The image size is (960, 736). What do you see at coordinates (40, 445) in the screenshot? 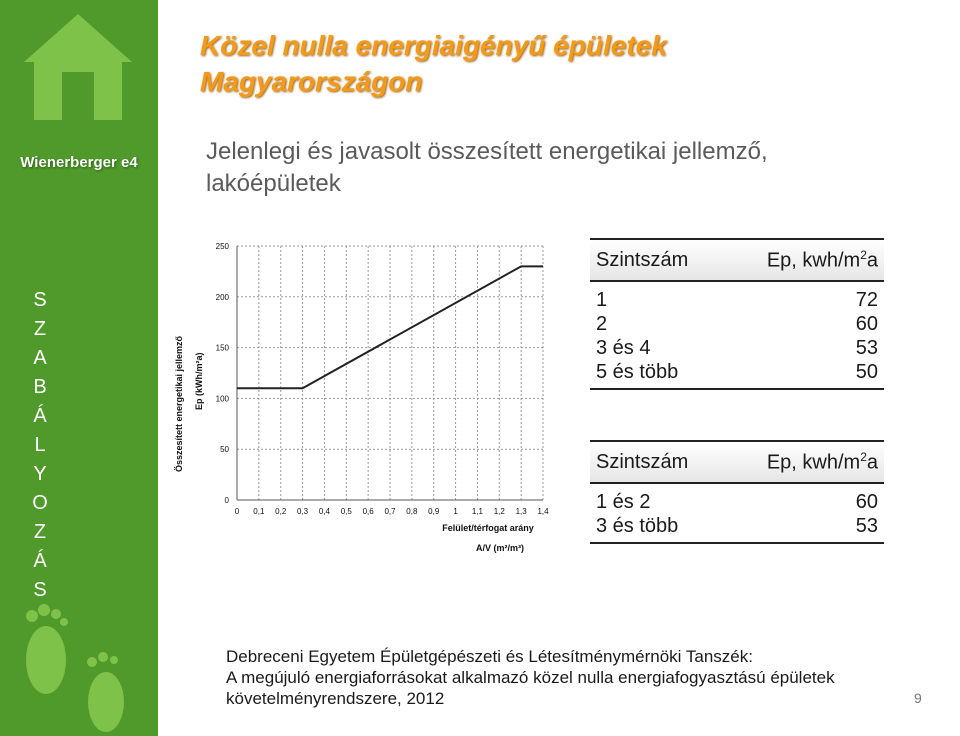
I see `vertical-letter: L` at bounding box center [40, 445].